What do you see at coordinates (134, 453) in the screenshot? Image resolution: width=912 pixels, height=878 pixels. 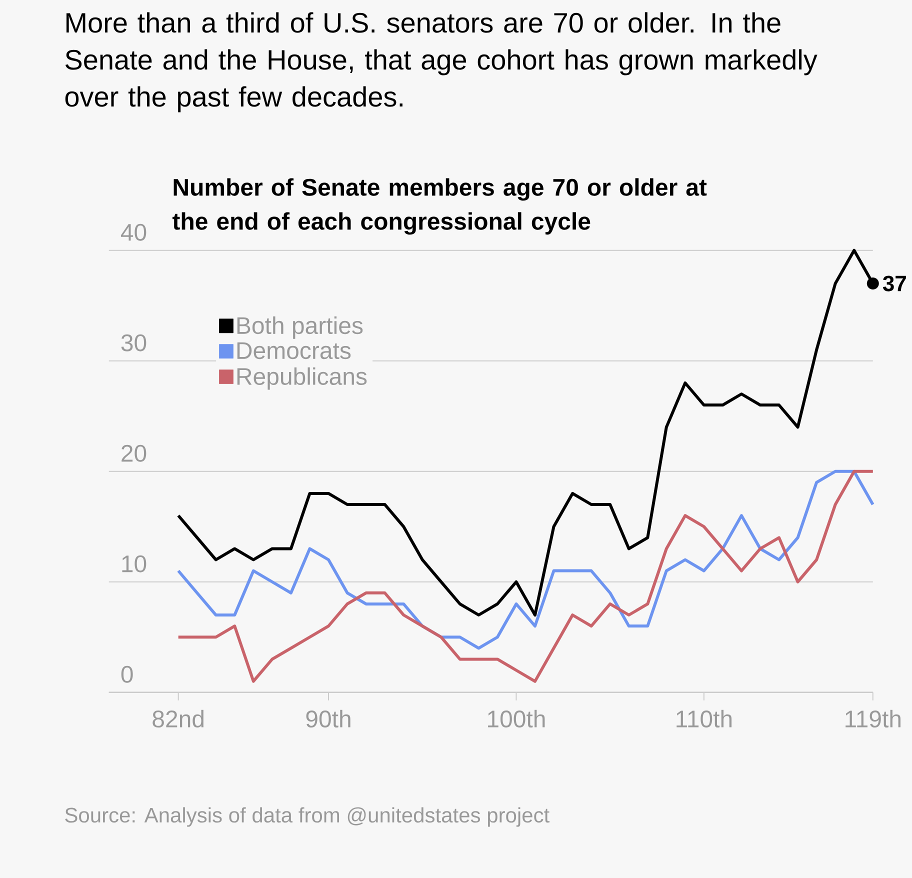 I see `y-tick-label: 20` at bounding box center [134, 453].